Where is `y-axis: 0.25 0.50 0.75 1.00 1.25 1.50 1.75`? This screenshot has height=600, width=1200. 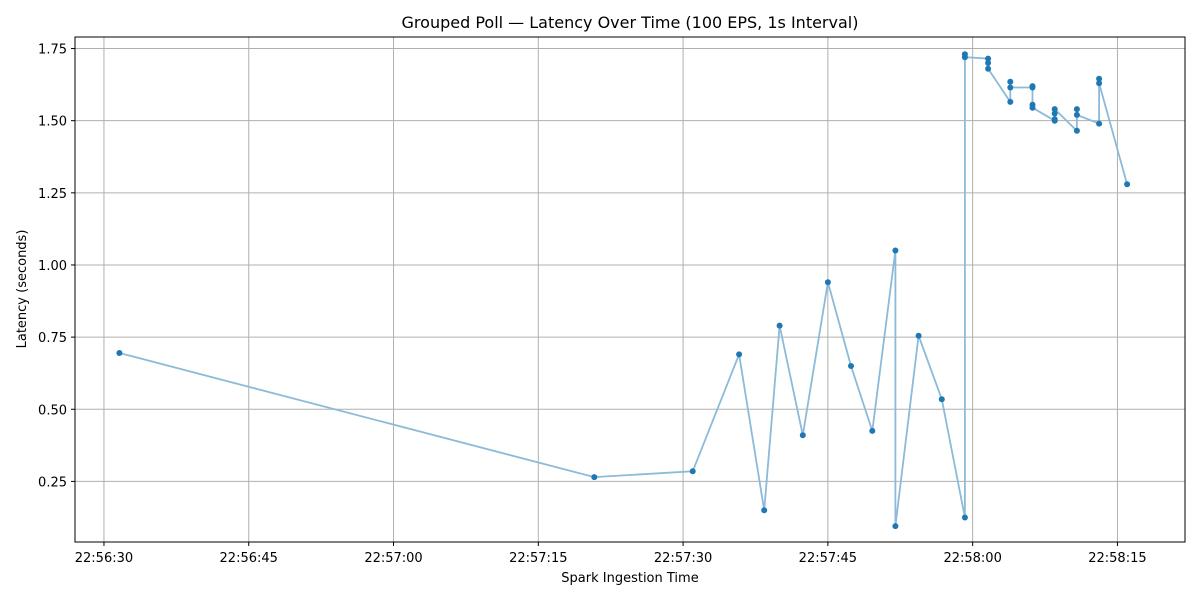
y-axis: 0.25 0.50 0.75 1.00 1.25 1.50 1.75 is located at coordinates (56, 266).